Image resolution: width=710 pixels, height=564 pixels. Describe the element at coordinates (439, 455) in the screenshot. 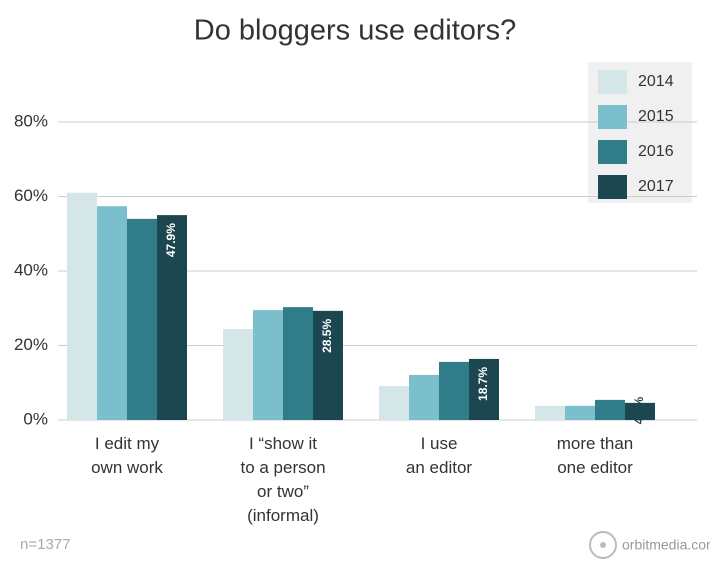

I see `x-tick-label: I use an editor` at that location.